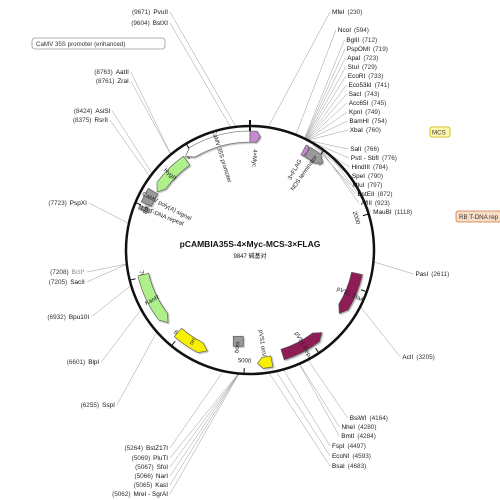 This screenshot has height=500, width=500. Describe the element at coordinates (338, 446) in the screenshot. I see `site-name: FspI` at that location.